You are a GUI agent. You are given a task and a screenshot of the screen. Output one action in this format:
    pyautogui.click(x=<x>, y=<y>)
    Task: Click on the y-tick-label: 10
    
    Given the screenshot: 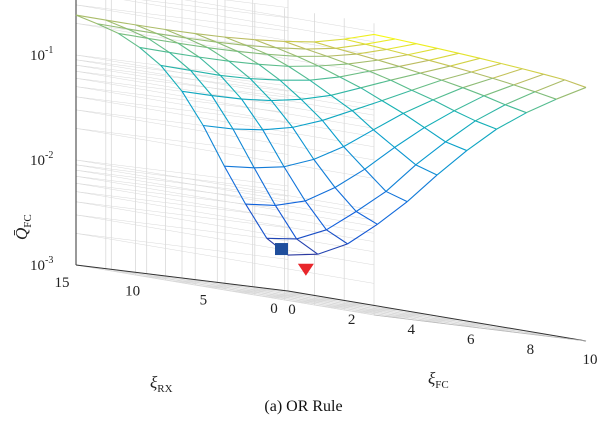 What is the action you would take?
    pyautogui.click(x=132, y=292)
    